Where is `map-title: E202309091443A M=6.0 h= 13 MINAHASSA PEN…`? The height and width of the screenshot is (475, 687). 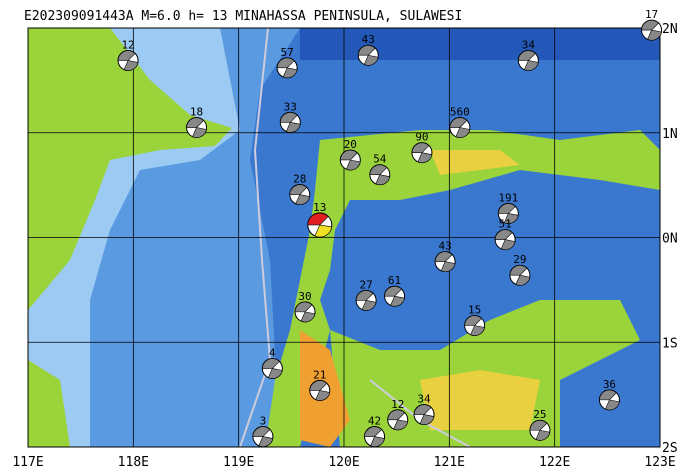
map-title: E202309091443A M=6.0 h= 13 MINAHASSA PEN… is located at coordinates (243, 16).